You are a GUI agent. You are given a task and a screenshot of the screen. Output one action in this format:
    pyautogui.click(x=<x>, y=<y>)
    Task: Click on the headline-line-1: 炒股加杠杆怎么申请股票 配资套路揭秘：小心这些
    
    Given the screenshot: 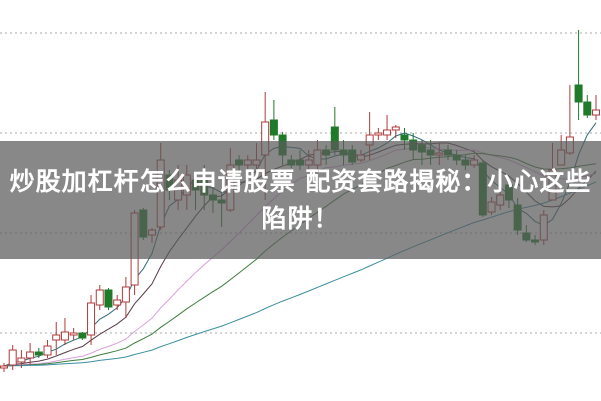 What is the action you would take?
    pyautogui.click(x=300, y=181)
    